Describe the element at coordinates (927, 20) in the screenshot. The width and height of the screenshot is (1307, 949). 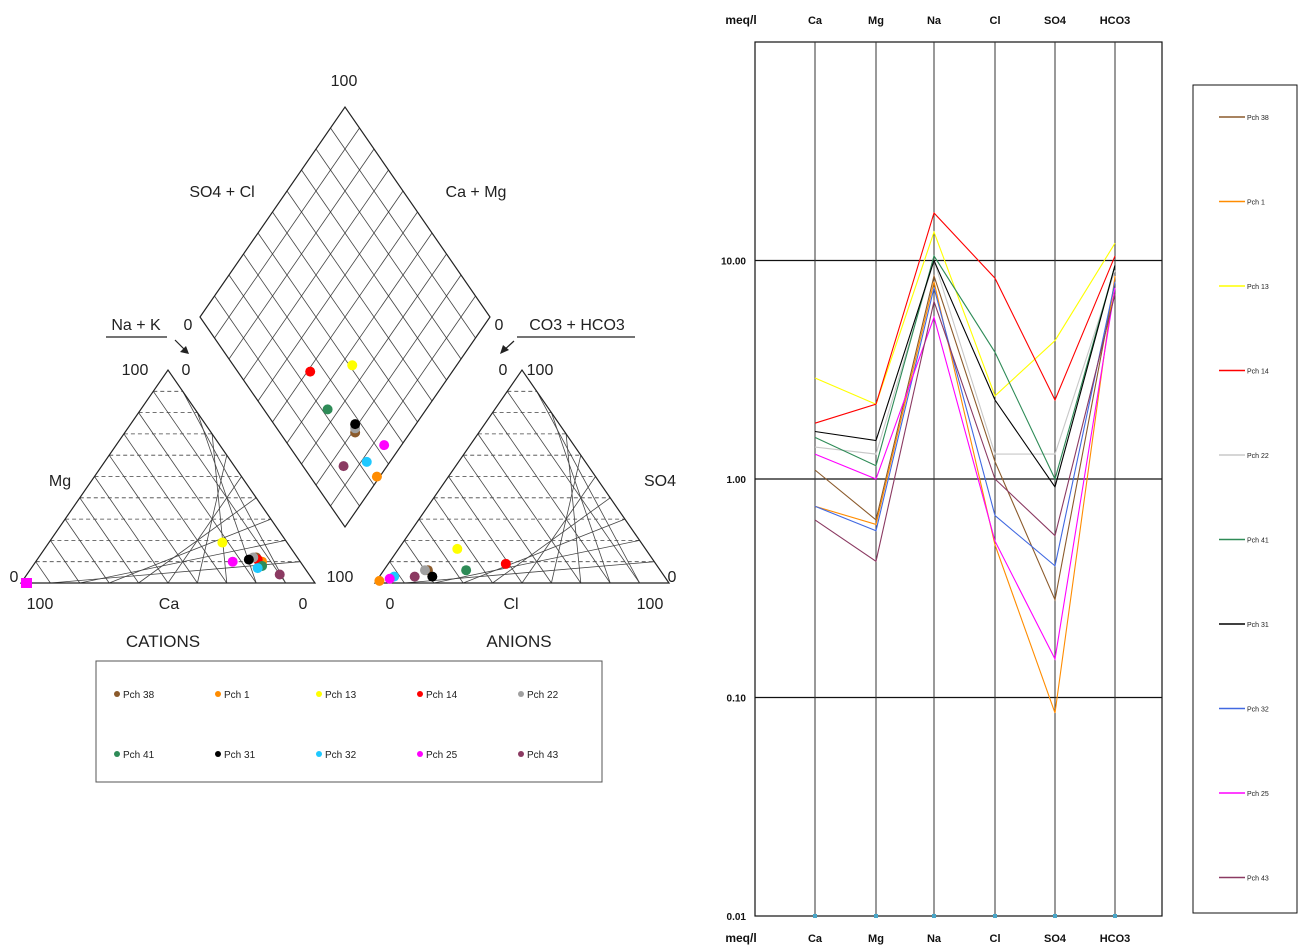
I see `schoeller-top-labels: meq/l Ca Mg Na Cl SO4 HCO3` at that location.